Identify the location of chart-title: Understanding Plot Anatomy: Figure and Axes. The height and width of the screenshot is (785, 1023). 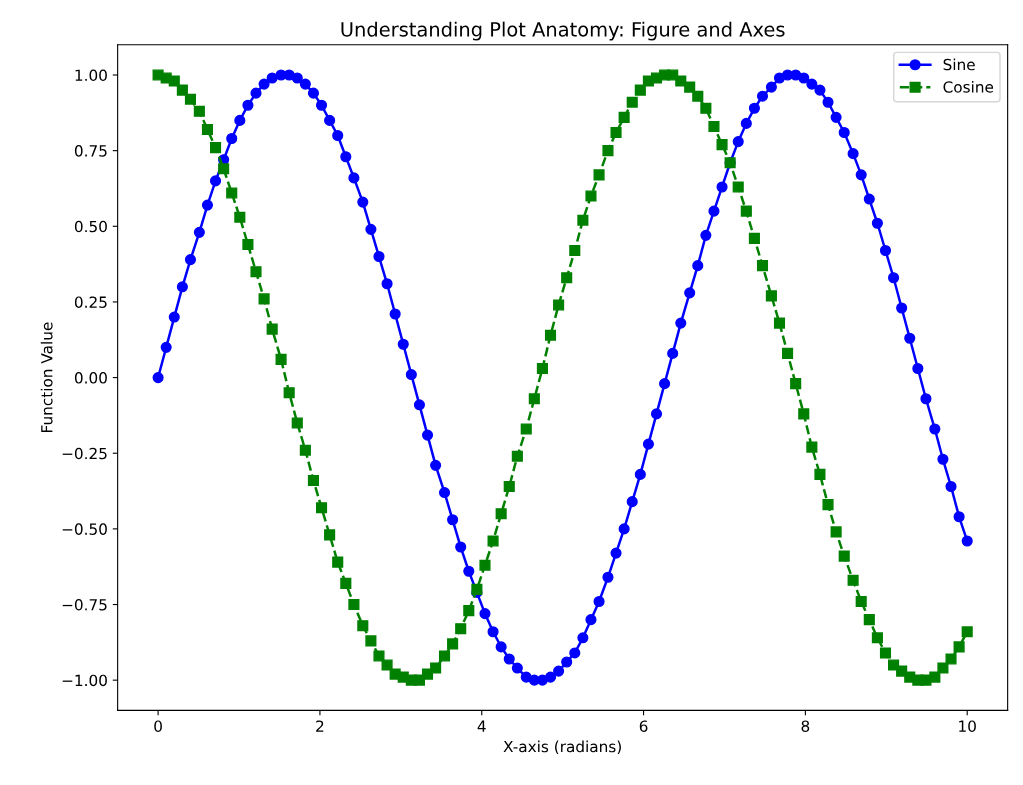
(563, 31).